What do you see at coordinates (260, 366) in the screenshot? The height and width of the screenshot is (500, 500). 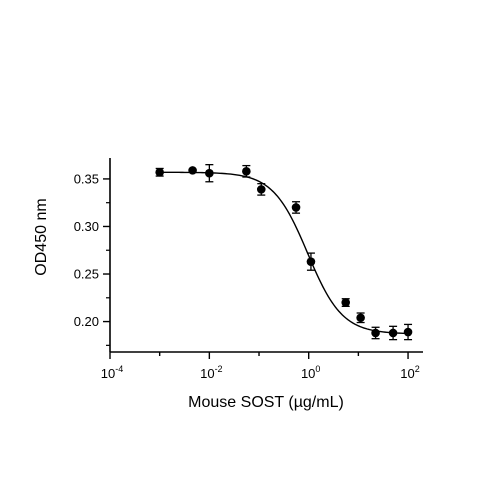 I see `x-ticks: 10⁻⁴ 10⁻² 10⁰ 10²` at bounding box center [260, 366].